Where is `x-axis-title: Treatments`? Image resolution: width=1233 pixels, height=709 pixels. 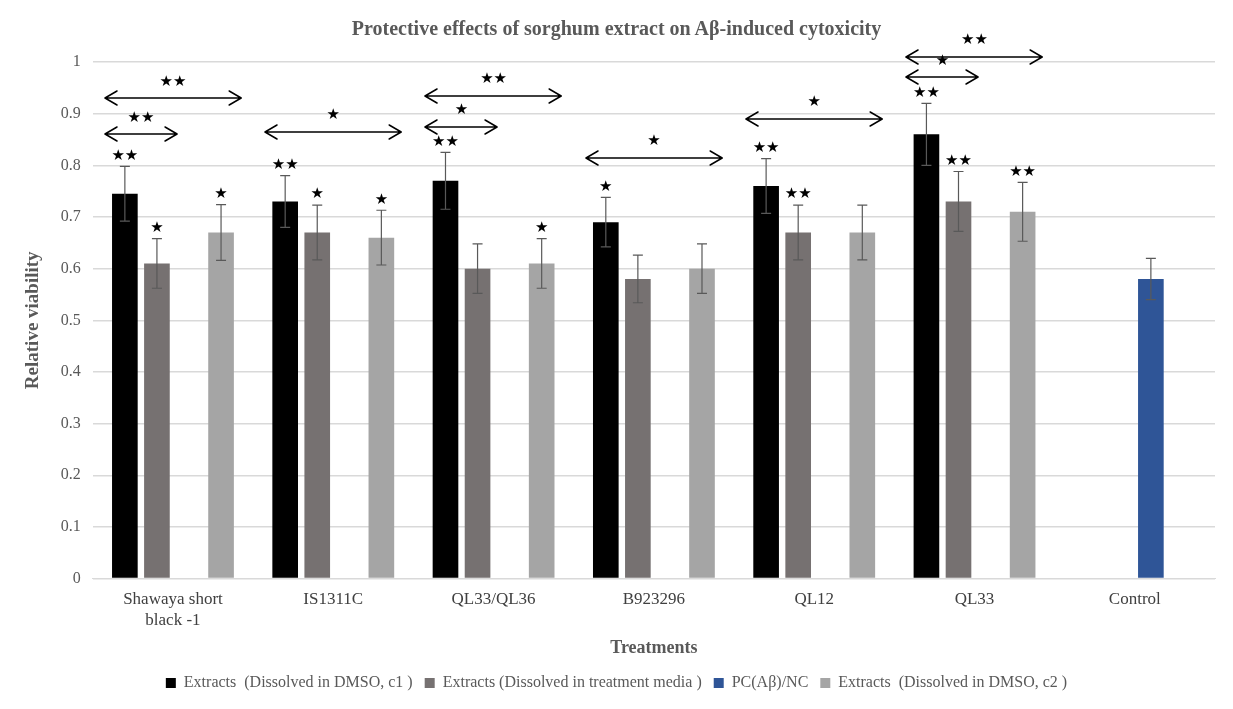
x-axis-title: Treatments is located at coordinates (654, 646).